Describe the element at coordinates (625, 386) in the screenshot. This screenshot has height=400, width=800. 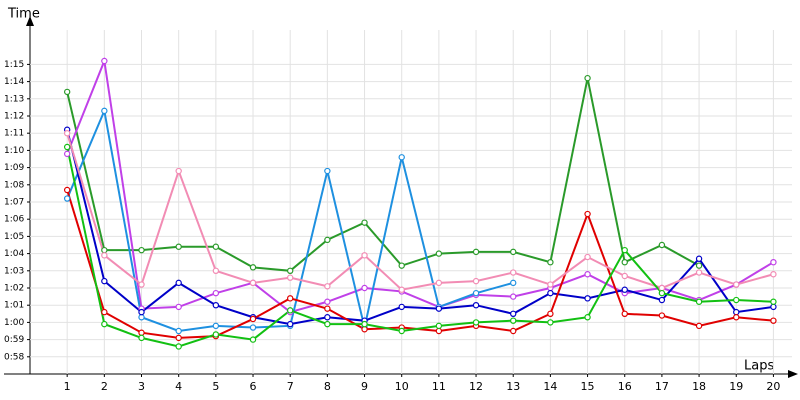
I see `x-tick-label: 16` at that location.